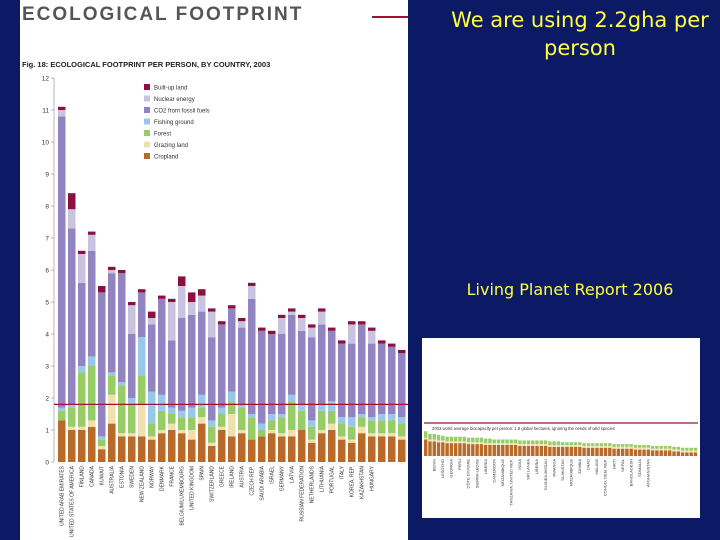  I want to click on x-tick-label: BELGIUM/LUXEMBOURG, so click(182, 496).